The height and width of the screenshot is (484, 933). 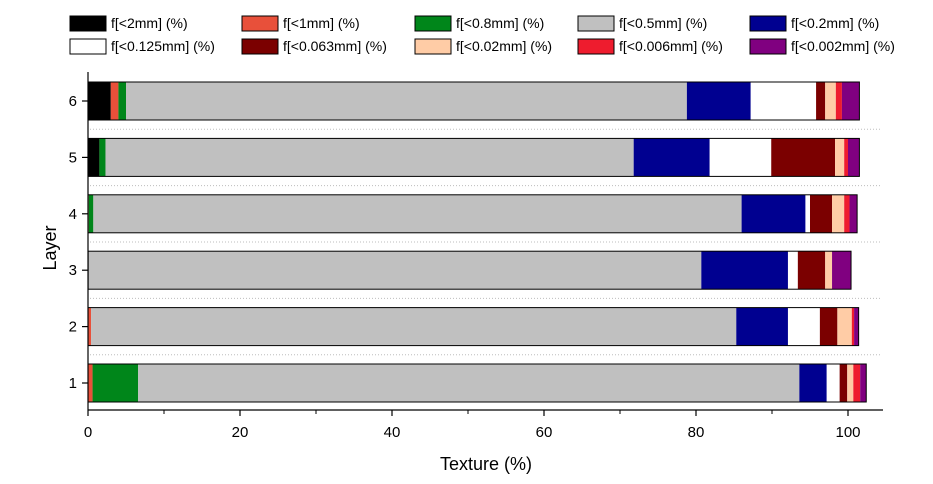 I want to click on x-tick-label: 40, so click(x=392, y=432).